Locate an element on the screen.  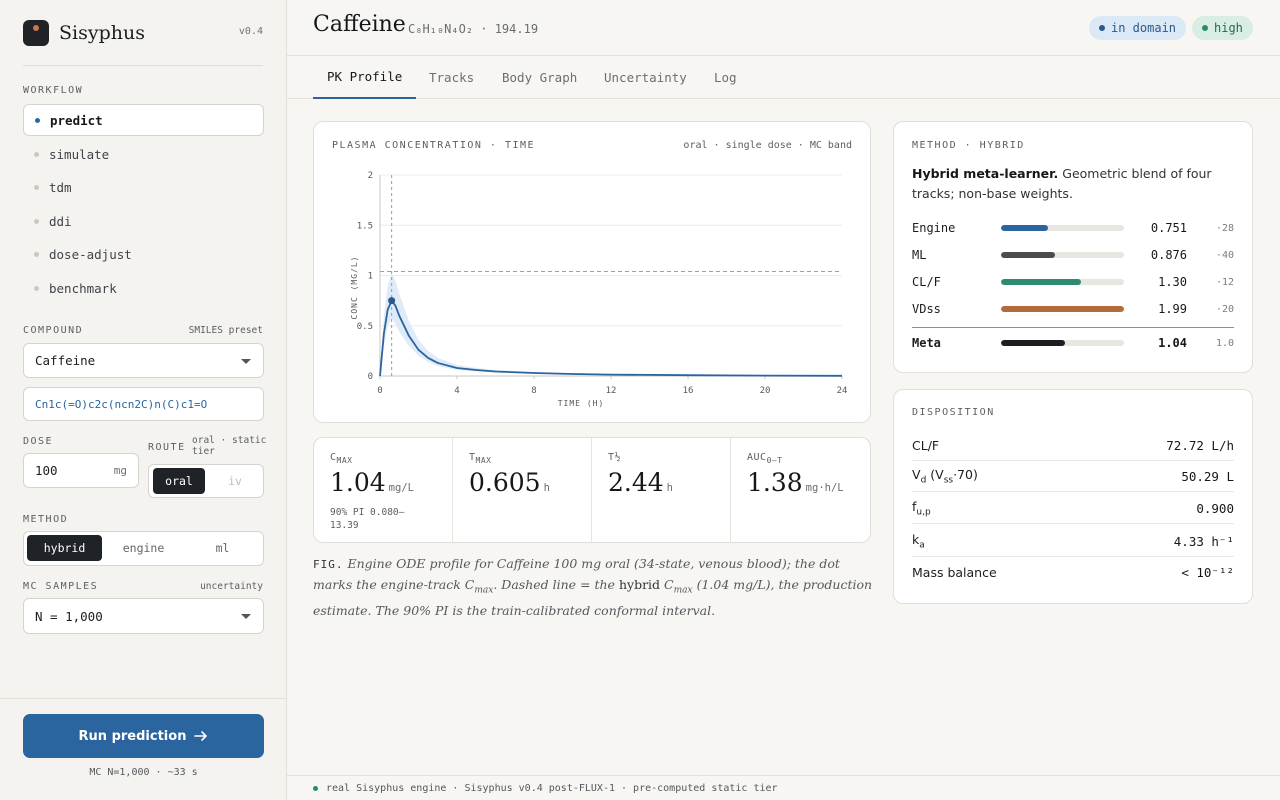
method-toggle: hybrid engine ml is located at coordinates (143, 548).